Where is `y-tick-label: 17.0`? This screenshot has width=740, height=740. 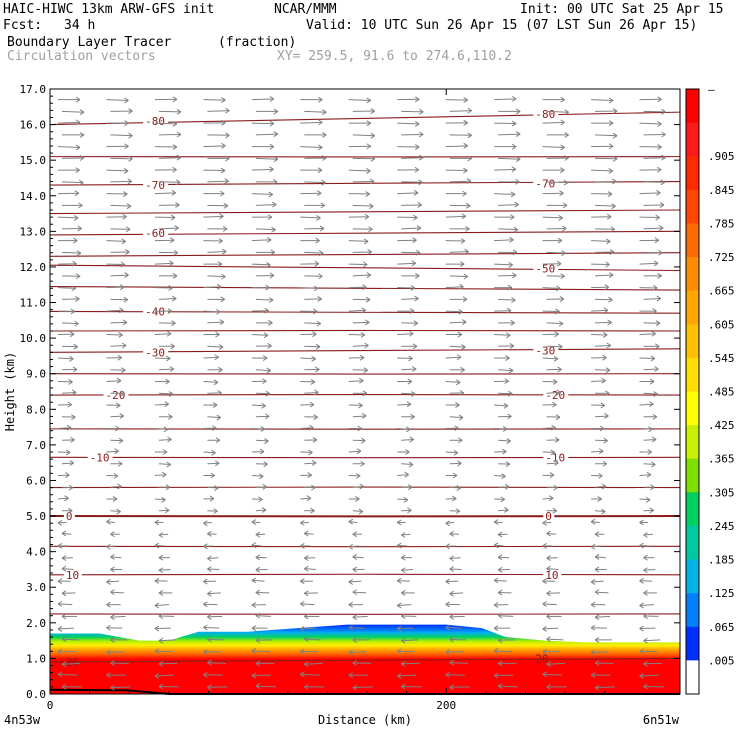 y-tick-label: 17.0 is located at coordinates (33, 89).